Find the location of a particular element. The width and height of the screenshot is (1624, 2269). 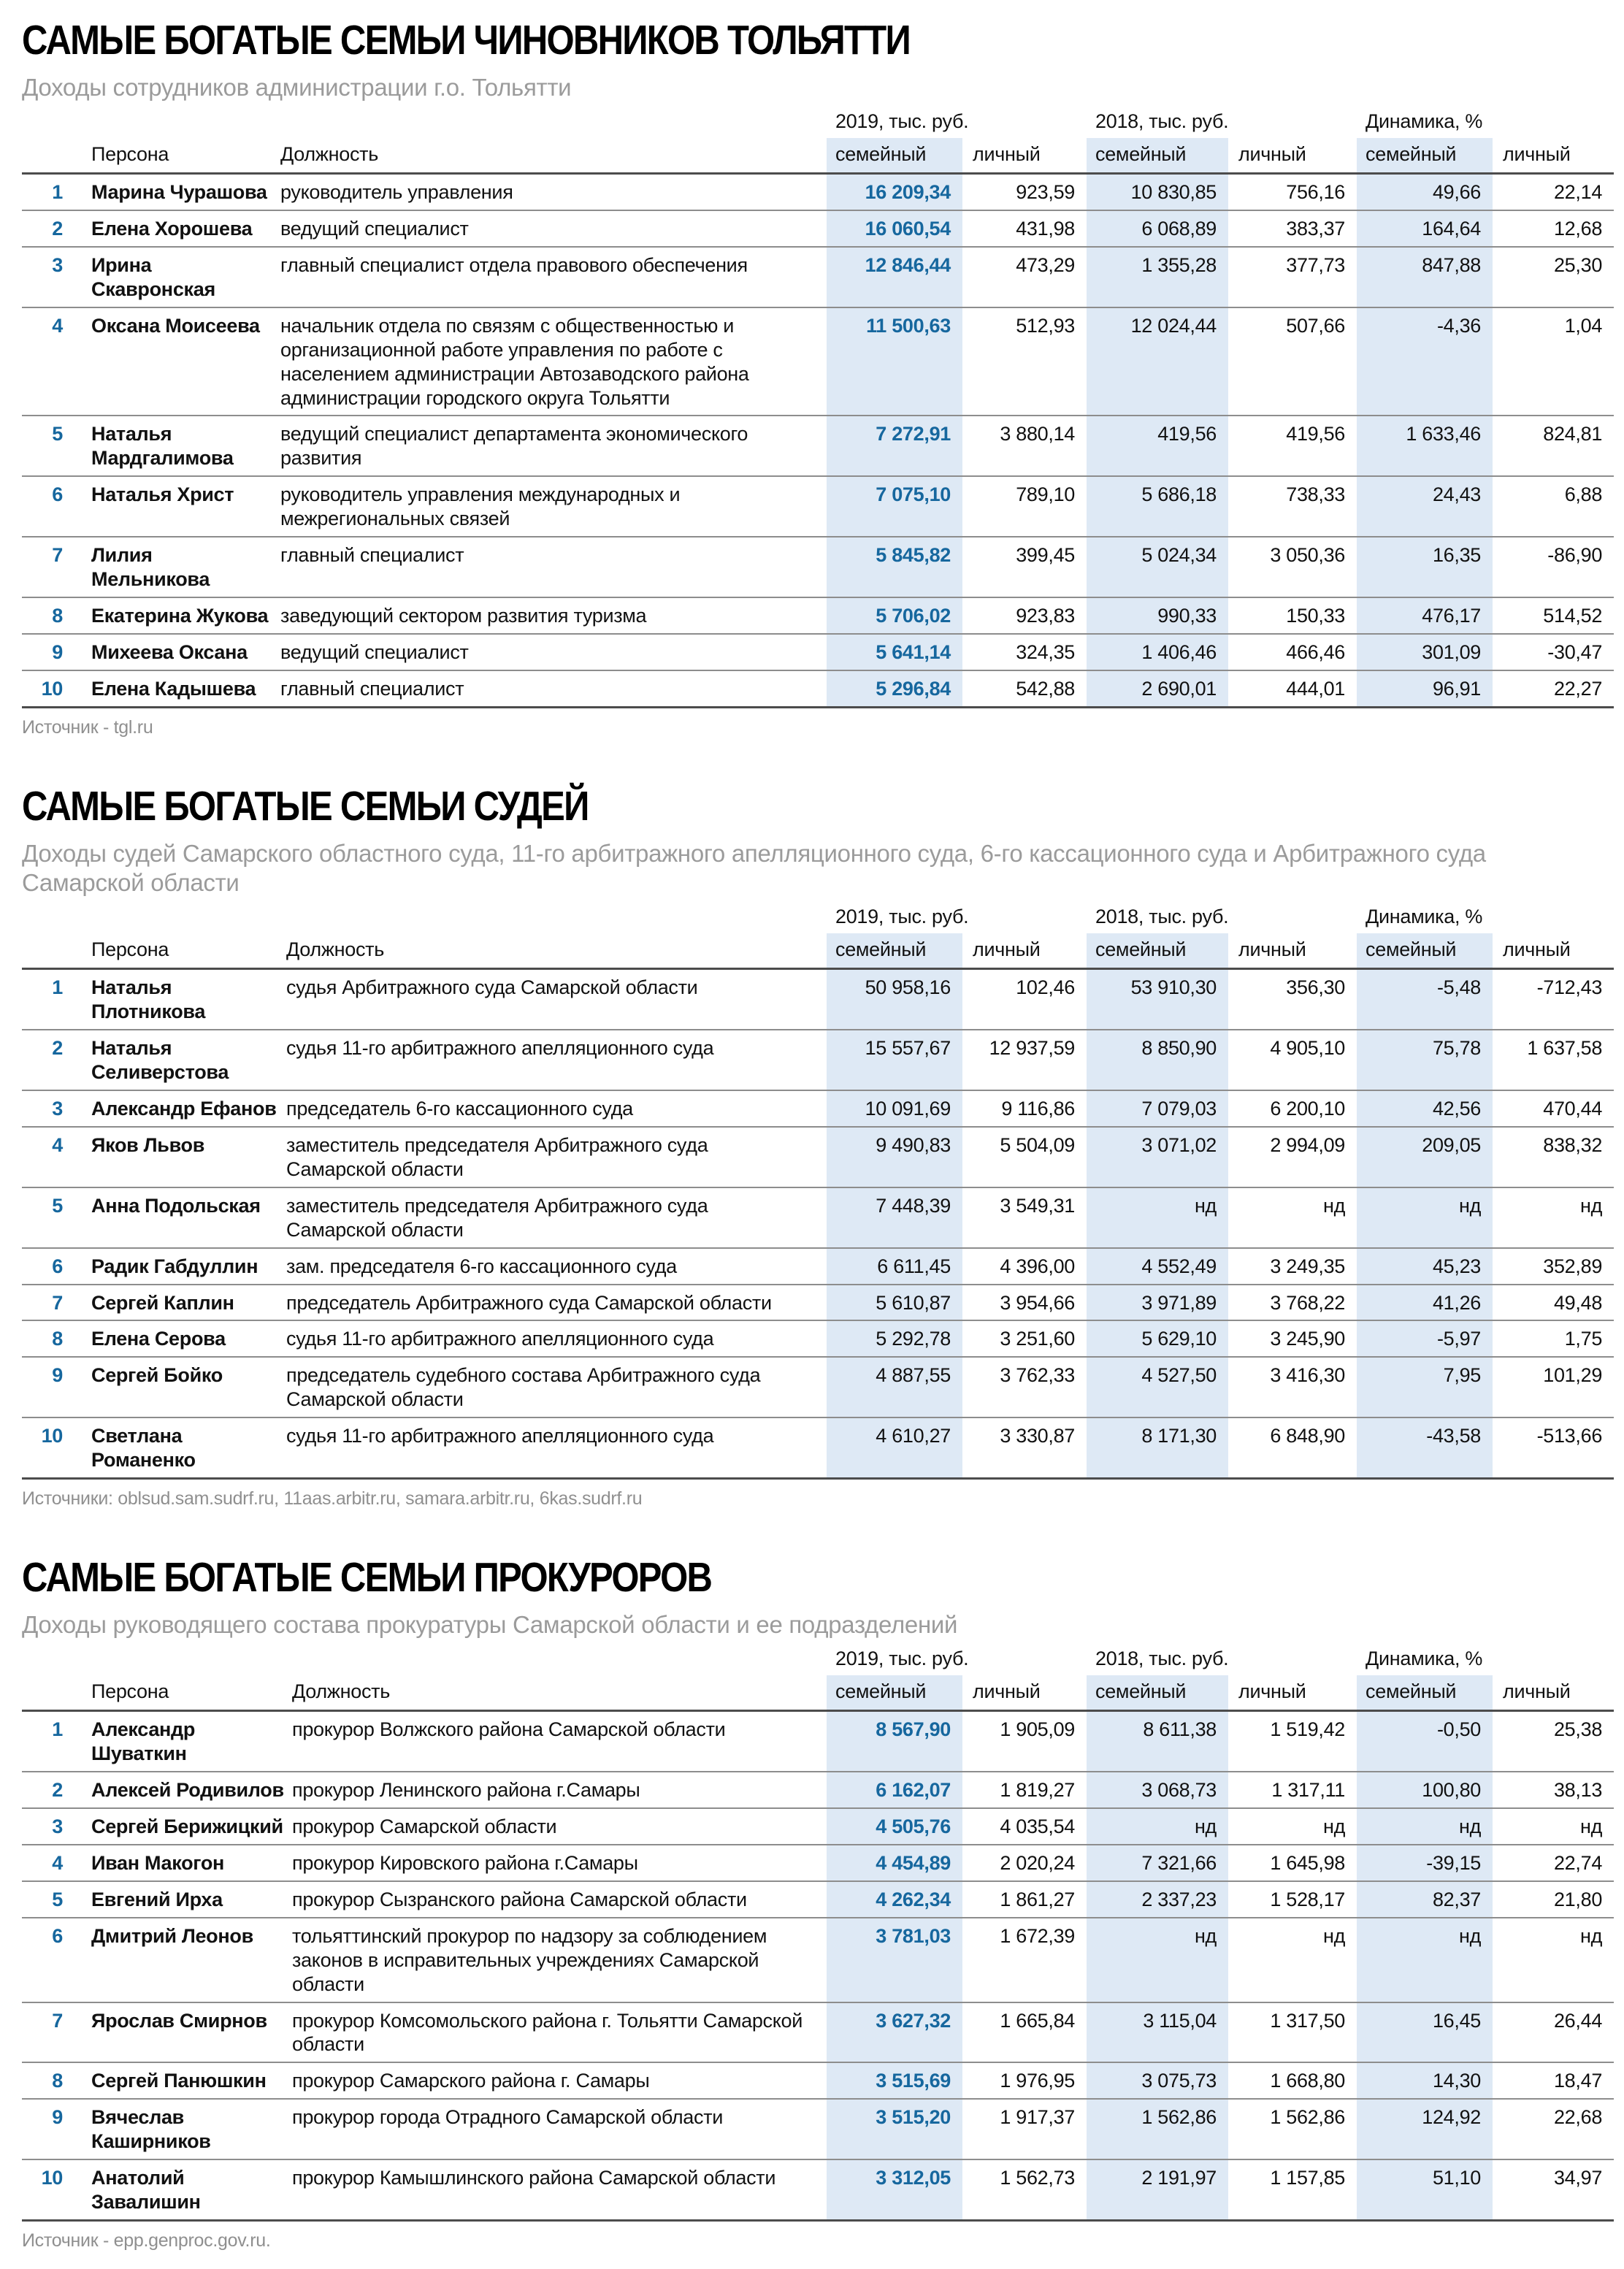

person-cell: Светлана Романенко is located at coordinates (176, 1448).